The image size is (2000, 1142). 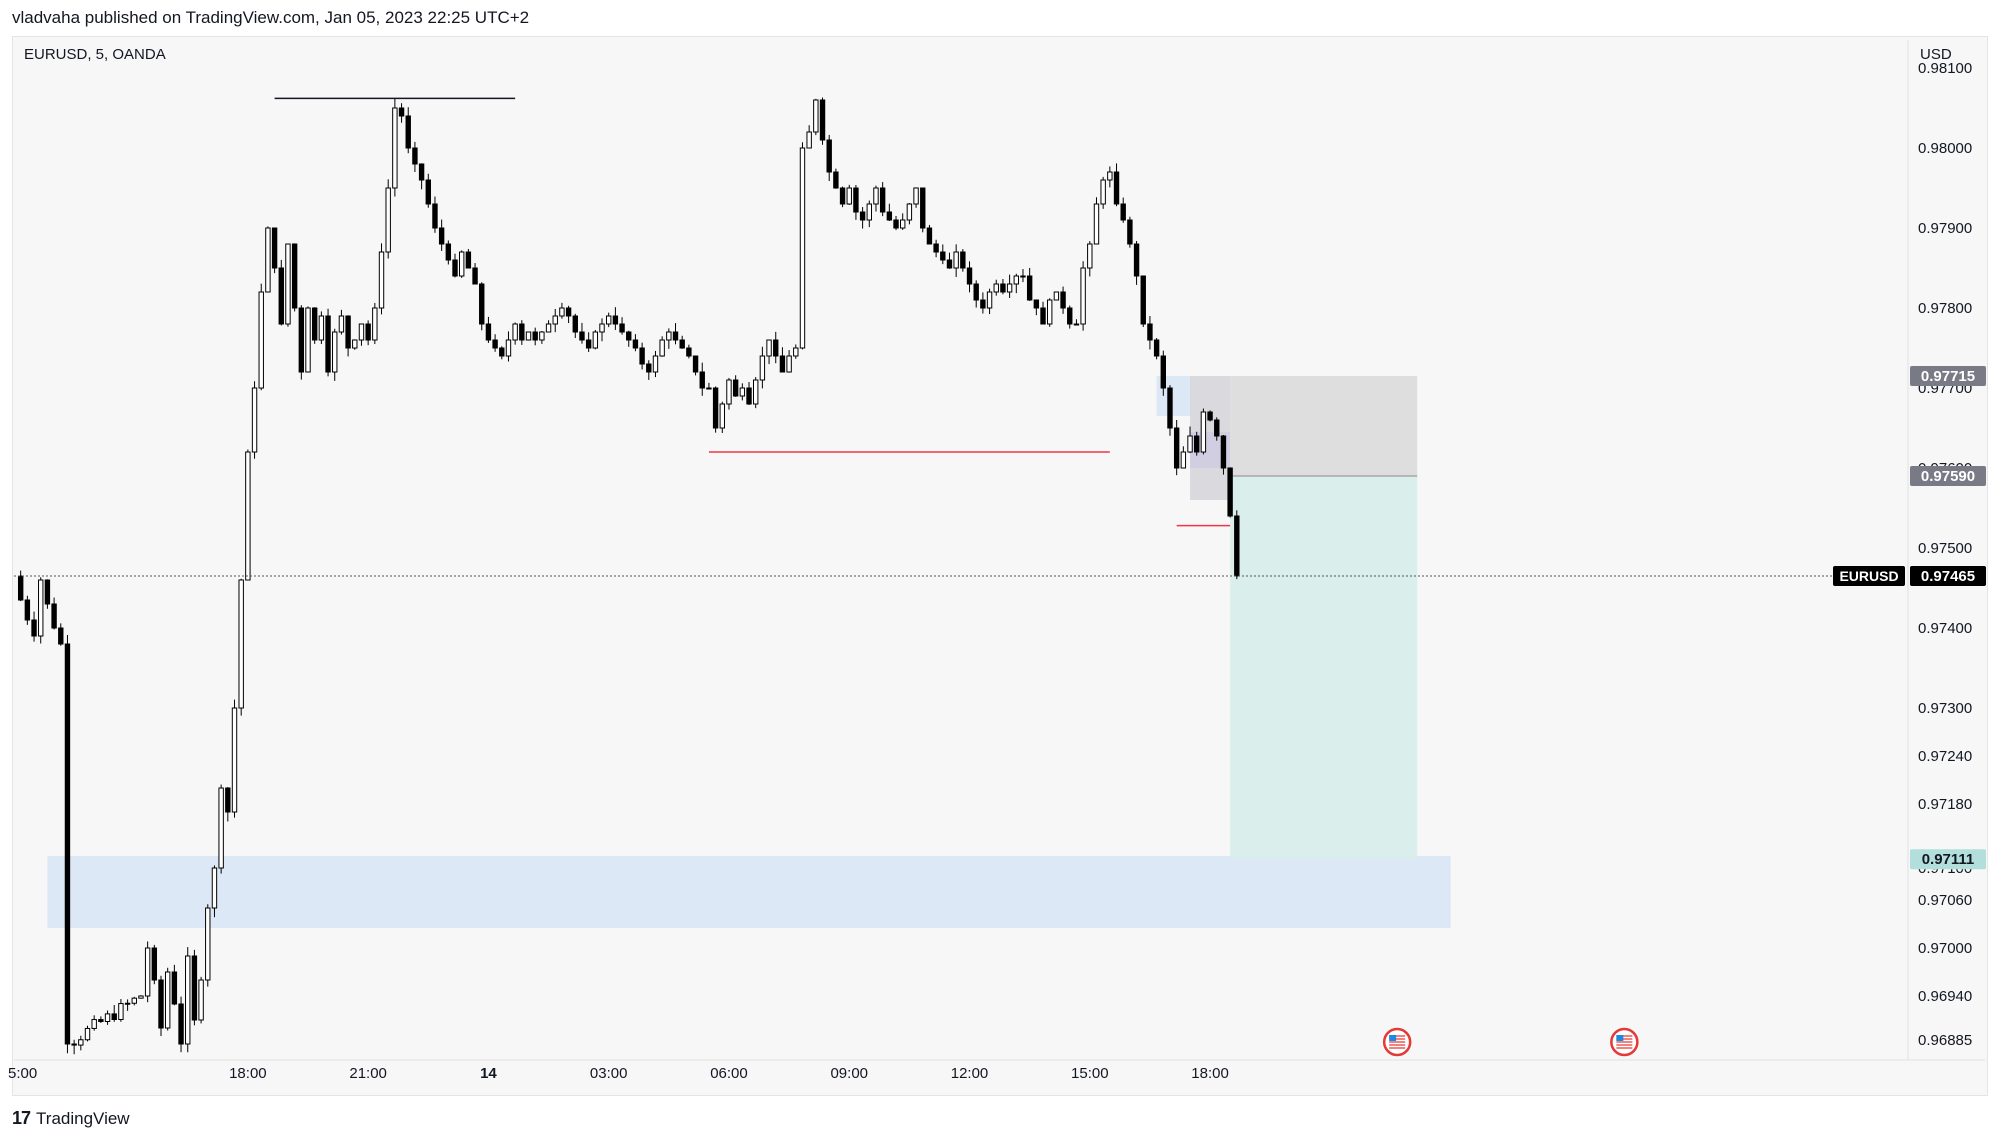 I want to click on reward-zone, so click(x=1324, y=668).